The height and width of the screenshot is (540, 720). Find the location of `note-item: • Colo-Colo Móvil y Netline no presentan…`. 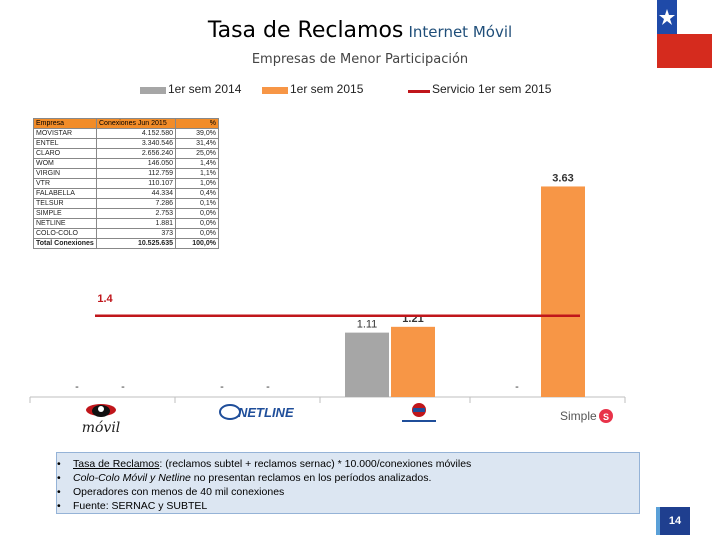

note-item: • Colo-Colo Móvil y Netline no presentan… is located at coordinates (348, 478).